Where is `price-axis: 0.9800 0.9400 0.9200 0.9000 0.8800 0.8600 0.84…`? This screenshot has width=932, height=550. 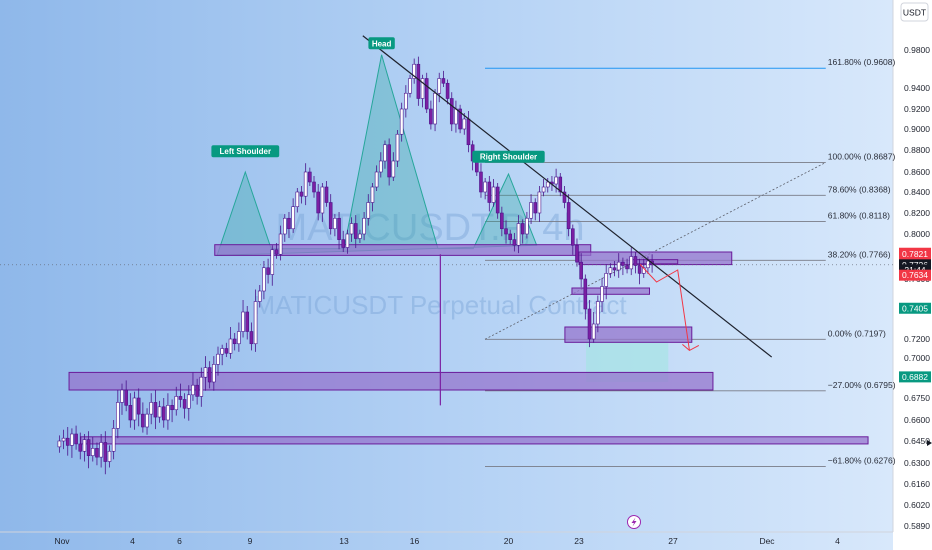 price-axis: 0.9800 0.9400 0.9200 0.9000 0.8800 0.8600 0.84… is located at coordinates (915, 288).